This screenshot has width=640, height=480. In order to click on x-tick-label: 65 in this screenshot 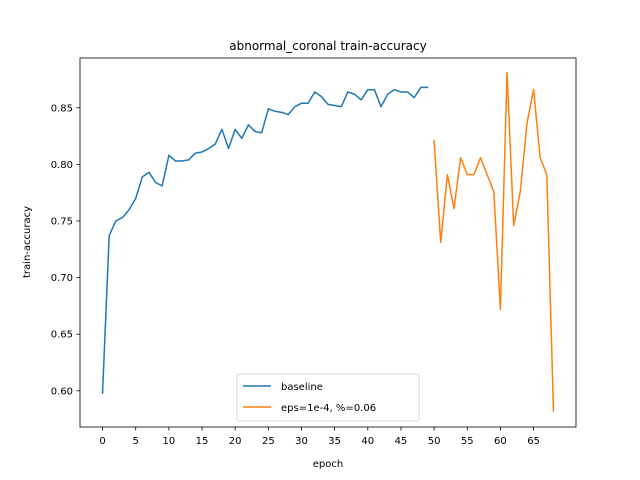, I will do `click(533, 441)`.